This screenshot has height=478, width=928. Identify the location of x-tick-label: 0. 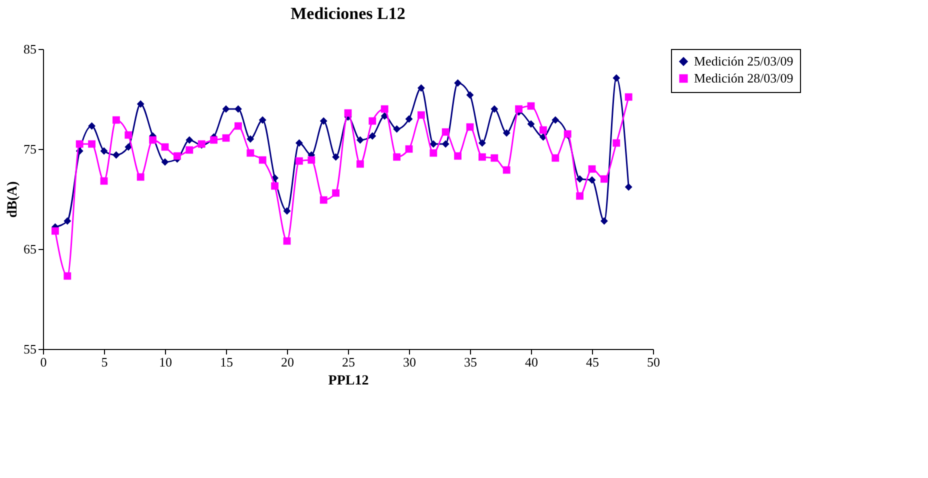
(43, 362).